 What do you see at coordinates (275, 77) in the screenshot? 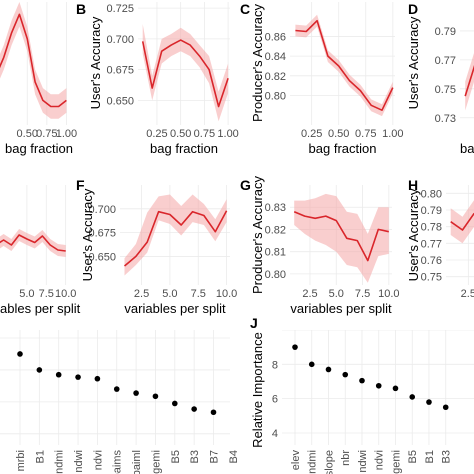
I see `y-tick-label: 0.82` at bounding box center [275, 77].